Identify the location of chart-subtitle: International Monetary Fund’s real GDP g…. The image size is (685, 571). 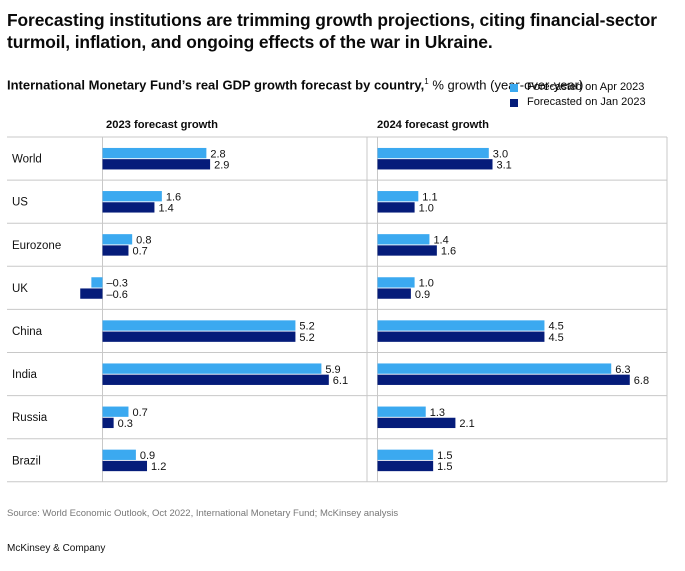
(295, 83).